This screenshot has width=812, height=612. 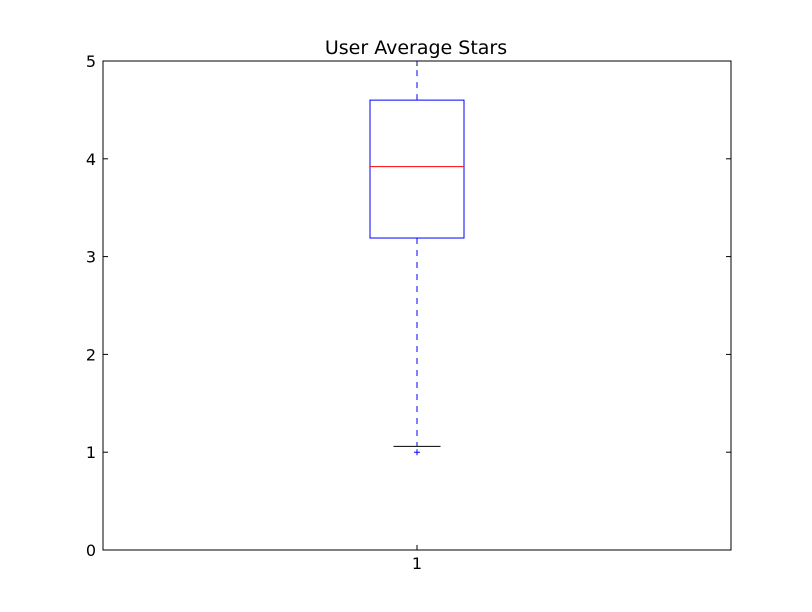 I want to click on y-tick-label: 4, so click(x=91, y=159).